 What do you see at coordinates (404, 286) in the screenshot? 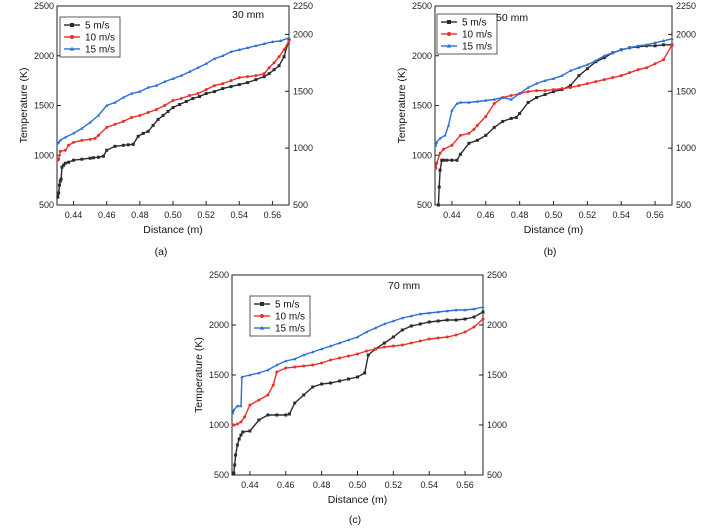
I see `panel-annotation: 70 mm` at bounding box center [404, 286].